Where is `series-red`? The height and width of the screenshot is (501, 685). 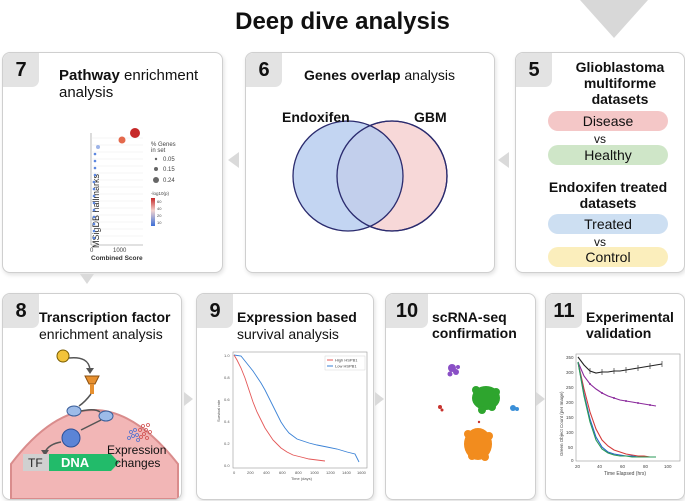 series-red is located at coordinates (616, 409).